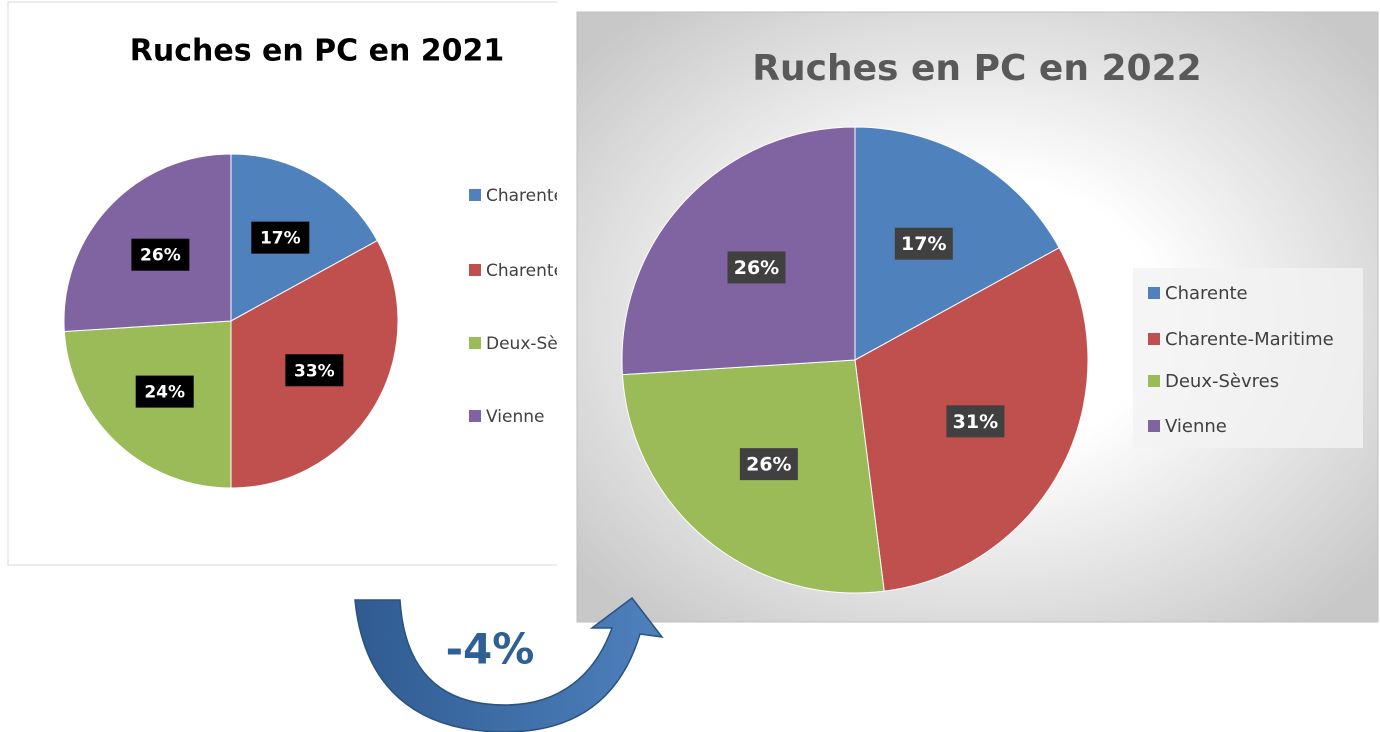 This screenshot has height=732, width=1380. I want to click on chart-title: Ruches en PC en 2021, so click(317, 51).